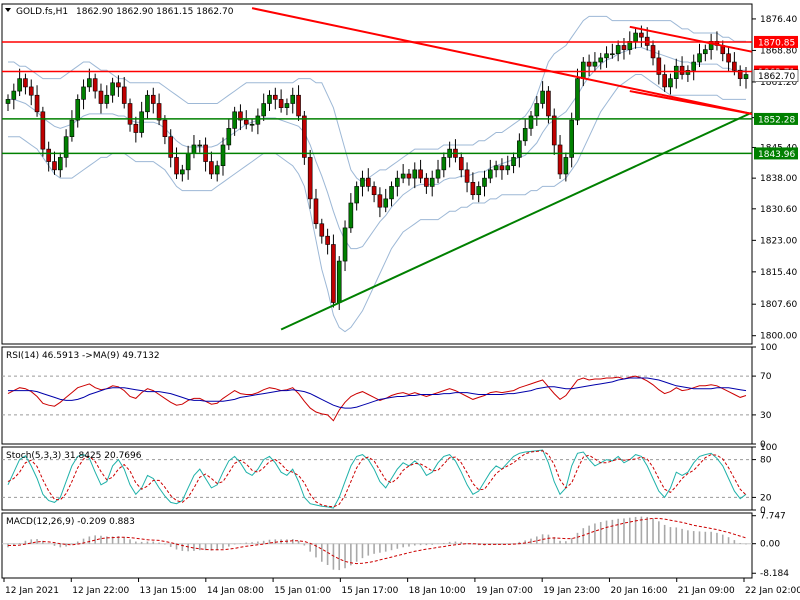  Describe the element at coordinates (776, 120) in the screenshot. I see `level-tag-label: 1852.28` at that location.